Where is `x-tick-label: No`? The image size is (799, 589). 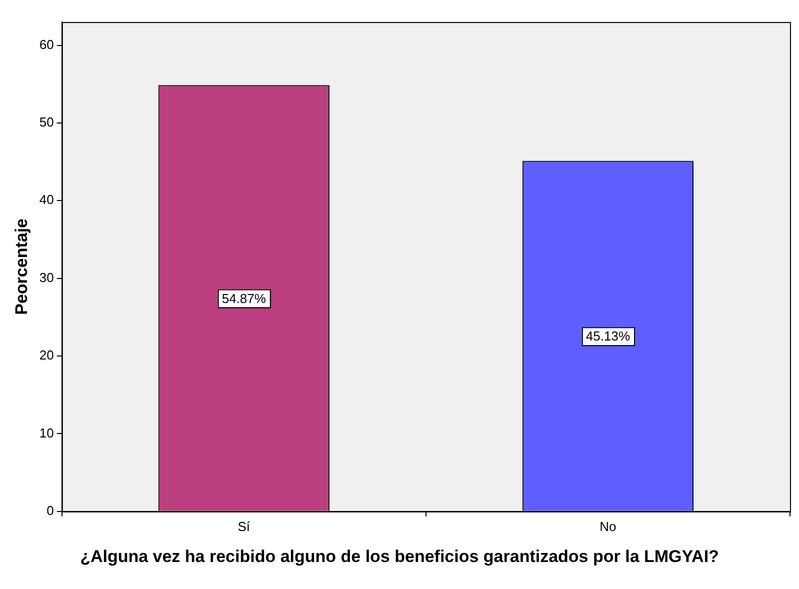
x-tick-label: No is located at coordinates (608, 526).